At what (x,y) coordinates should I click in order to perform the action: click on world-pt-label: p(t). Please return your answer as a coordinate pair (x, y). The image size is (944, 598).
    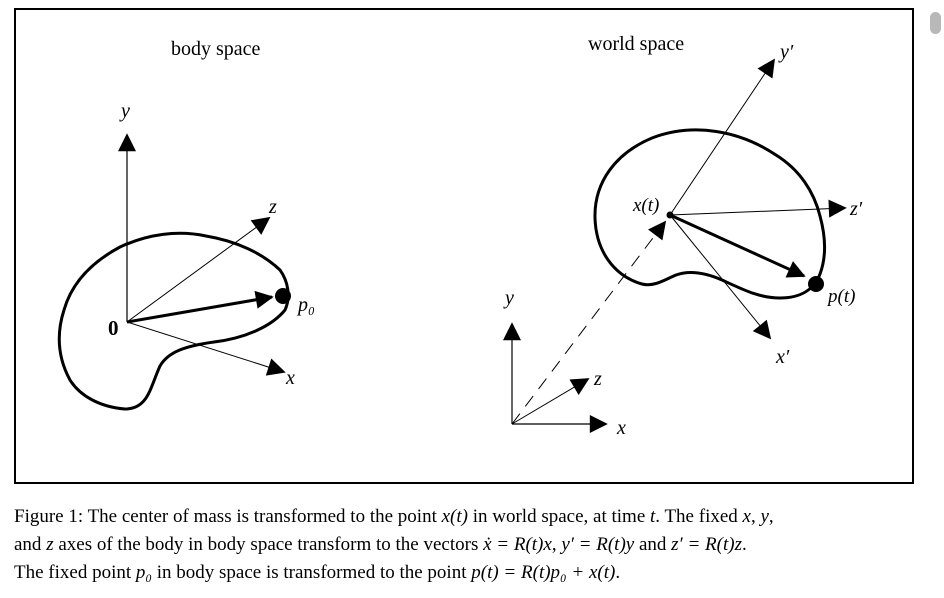
    Looking at the image, I should click on (840, 296).